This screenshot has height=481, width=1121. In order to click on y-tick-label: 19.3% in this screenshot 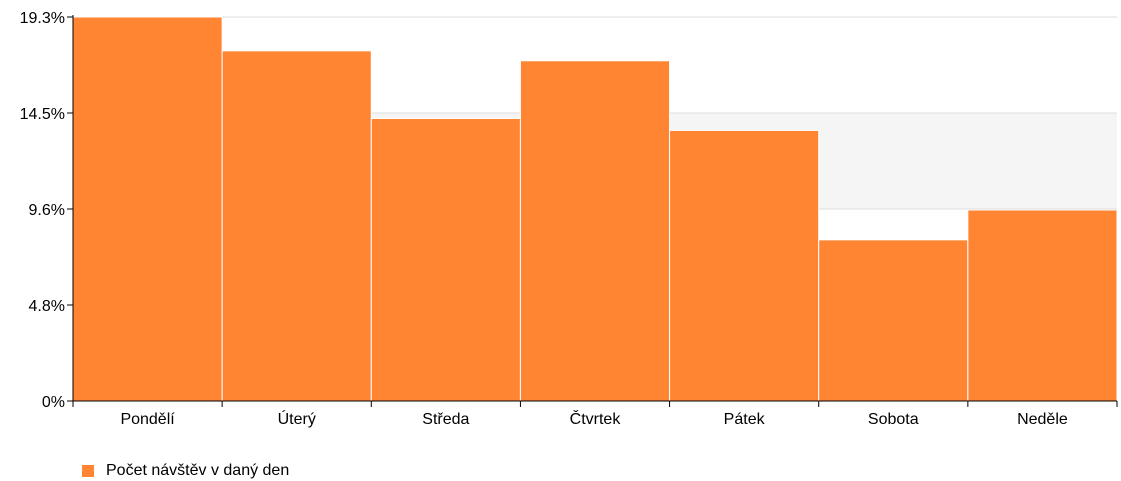, I will do `click(42, 18)`.